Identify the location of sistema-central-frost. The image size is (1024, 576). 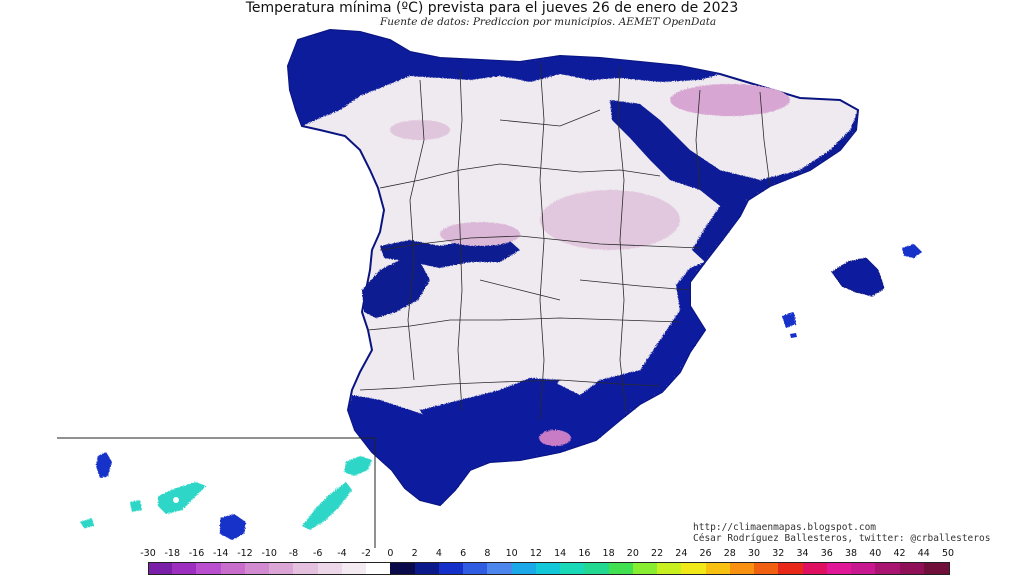
(480, 234).